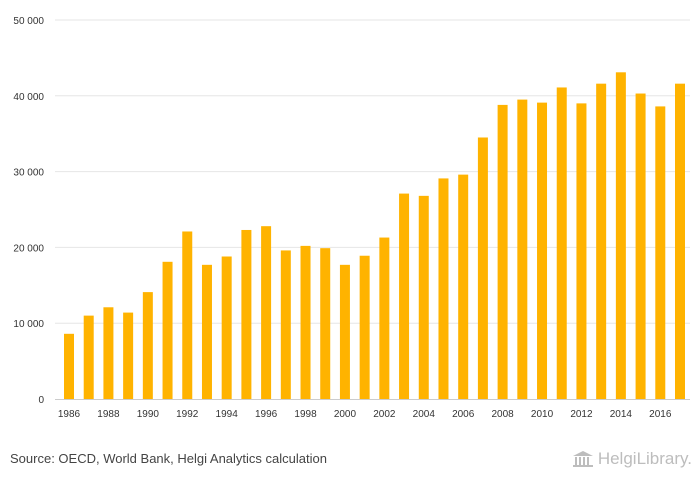  Describe the element at coordinates (69, 414) in the screenshot. I see `x-tick-label: 1986` at that location.